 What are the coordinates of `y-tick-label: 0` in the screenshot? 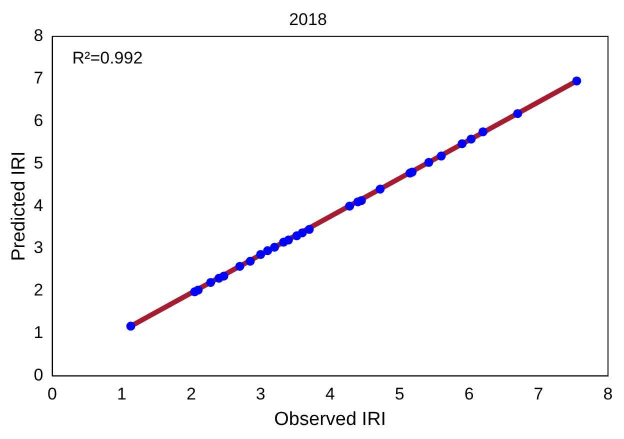 It's located at (39, 374).